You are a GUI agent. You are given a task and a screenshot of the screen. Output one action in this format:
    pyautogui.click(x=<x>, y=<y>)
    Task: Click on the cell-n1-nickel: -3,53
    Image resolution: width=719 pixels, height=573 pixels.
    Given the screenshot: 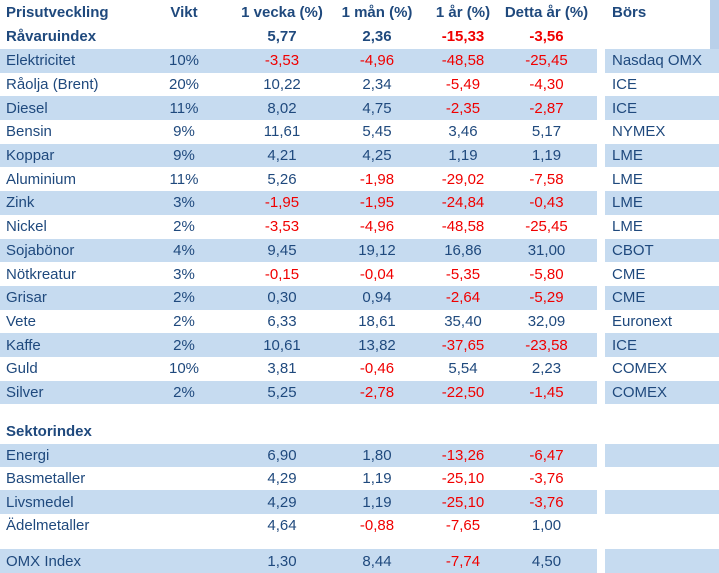 What is the action you would take?
    pyautogui.click(x=282, y=227)
    